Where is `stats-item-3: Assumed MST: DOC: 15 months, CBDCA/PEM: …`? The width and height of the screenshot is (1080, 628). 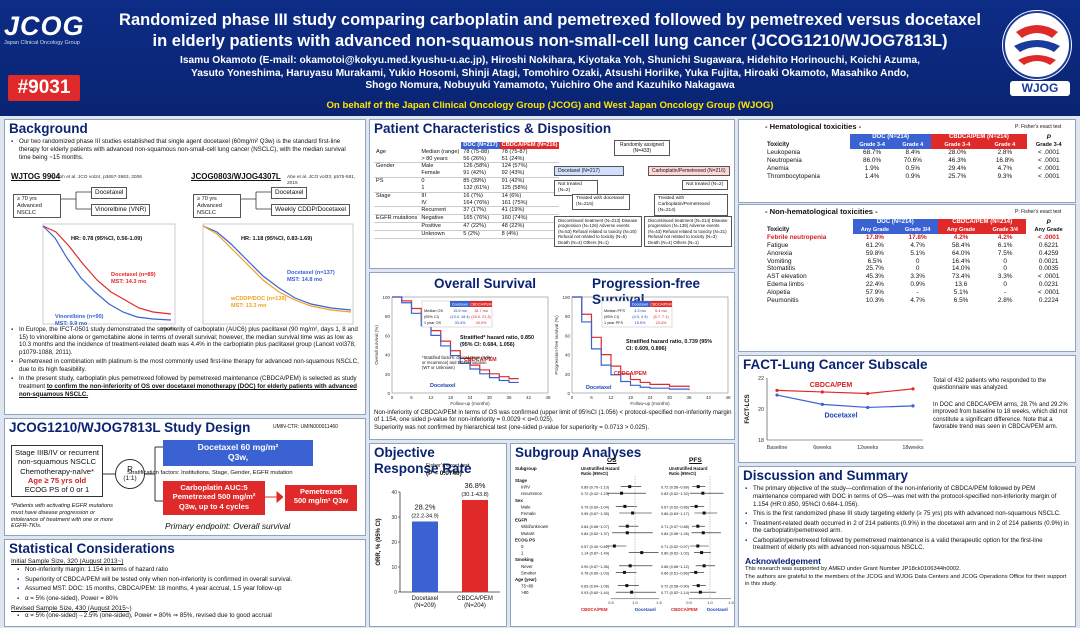
stats-item-3: Assumed MST: DOC: 15 months, CBDCA/PEM: … is located at coordinates (188, 589).